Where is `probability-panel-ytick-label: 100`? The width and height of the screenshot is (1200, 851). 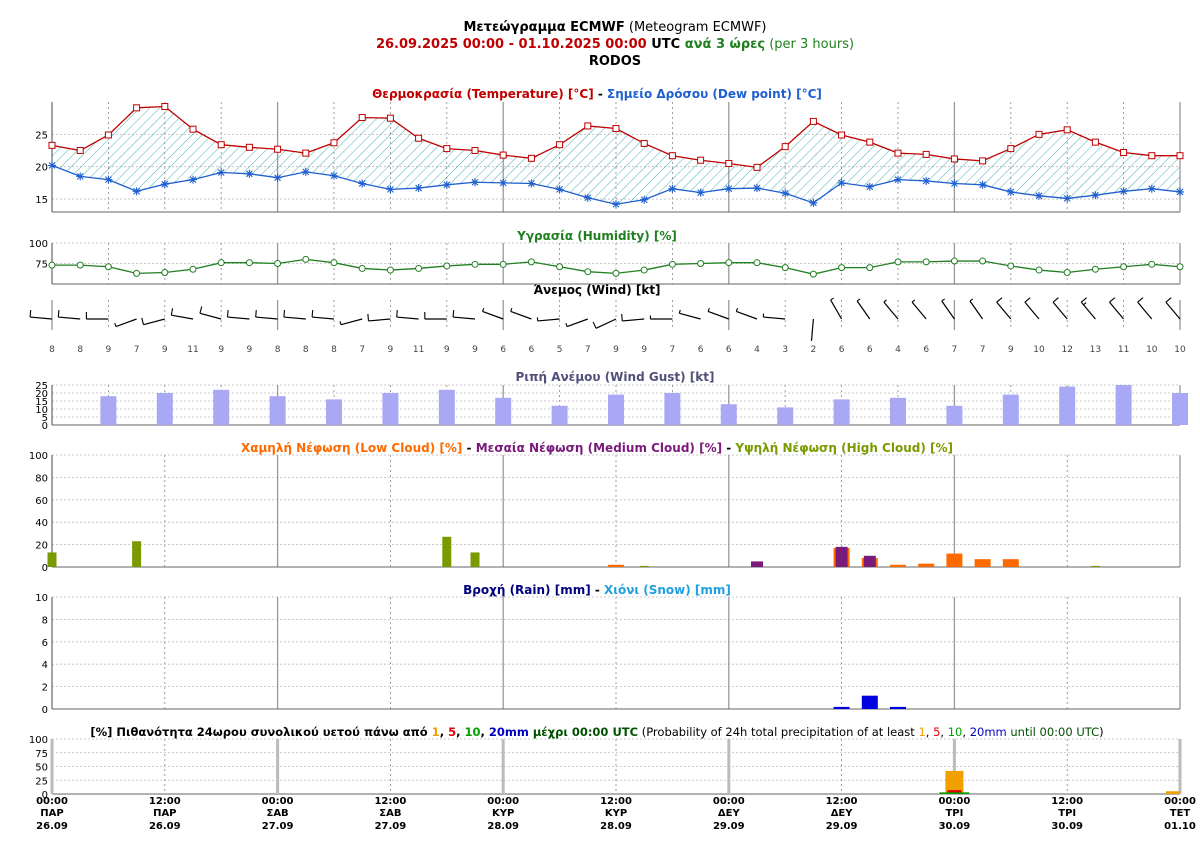
probability-panel-ytick-label: 100 is located at coordinates (38, 740).